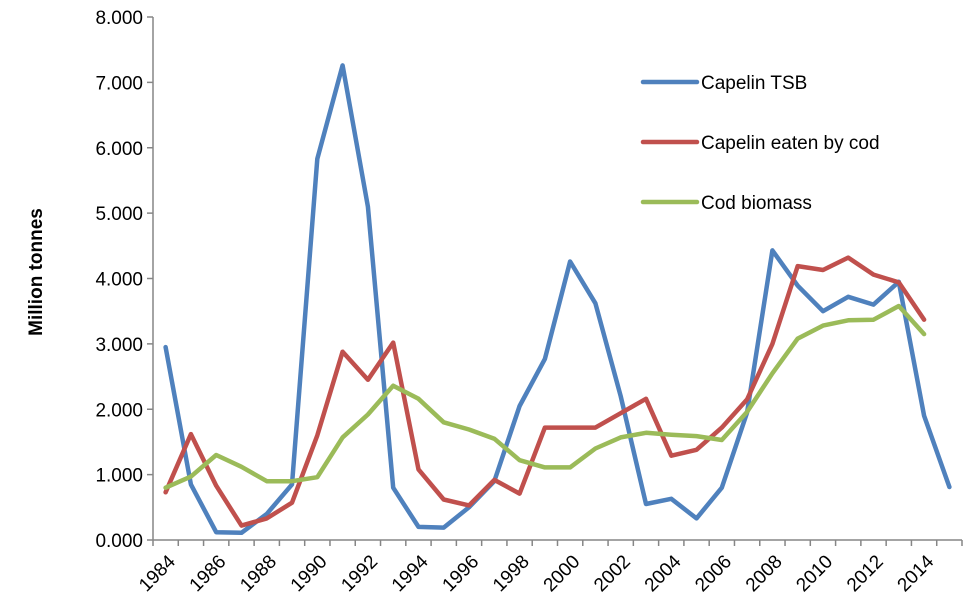 The width and height of the screenshot is (963, 611). What do you see at coordinates (157, 573) in the screenshot?
I see `x-tick-label: 1984` at bounding box center [157, 573].